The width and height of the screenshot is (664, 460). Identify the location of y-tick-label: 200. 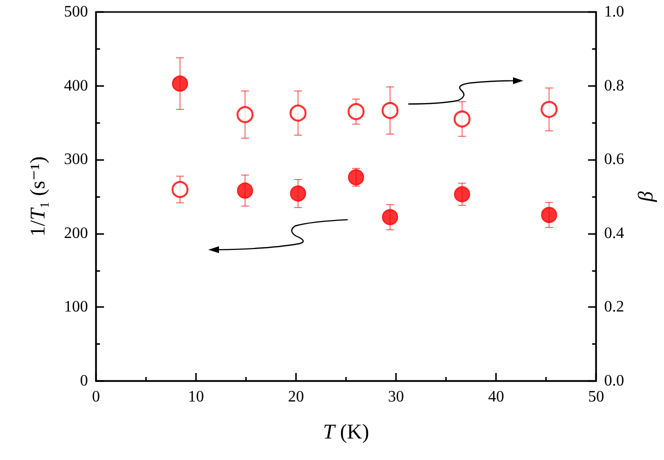
(76, 233).